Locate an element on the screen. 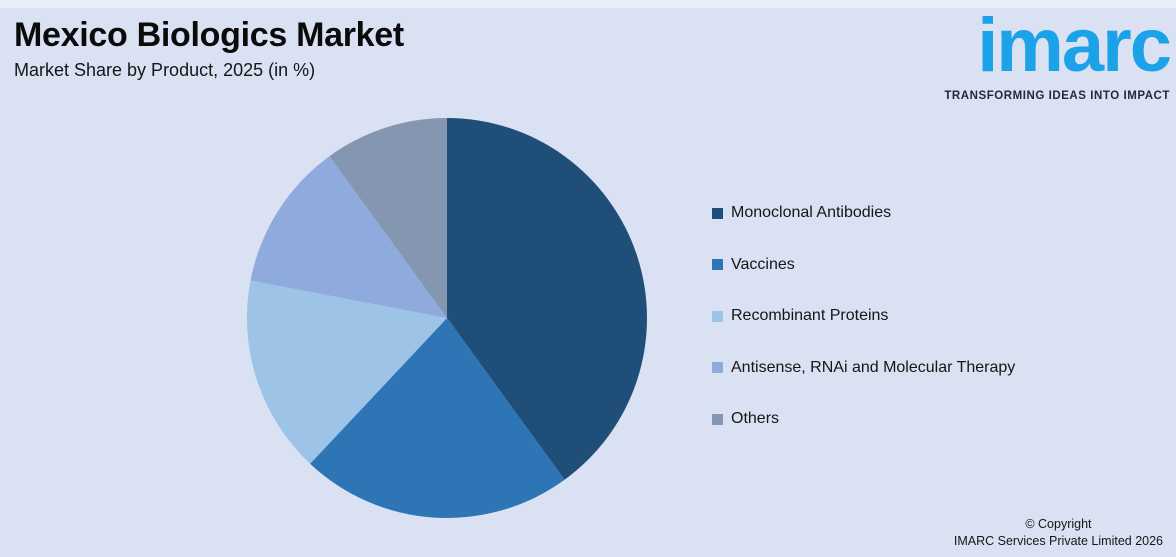  legend-item-vaccines: Vaccines is located at coordinates (863, 265).